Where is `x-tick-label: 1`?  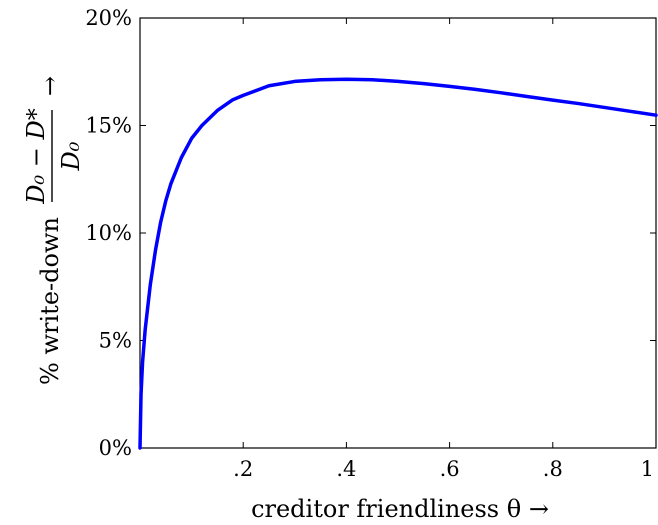 x-tick-label: 1 is located at coordinates (647, 469).